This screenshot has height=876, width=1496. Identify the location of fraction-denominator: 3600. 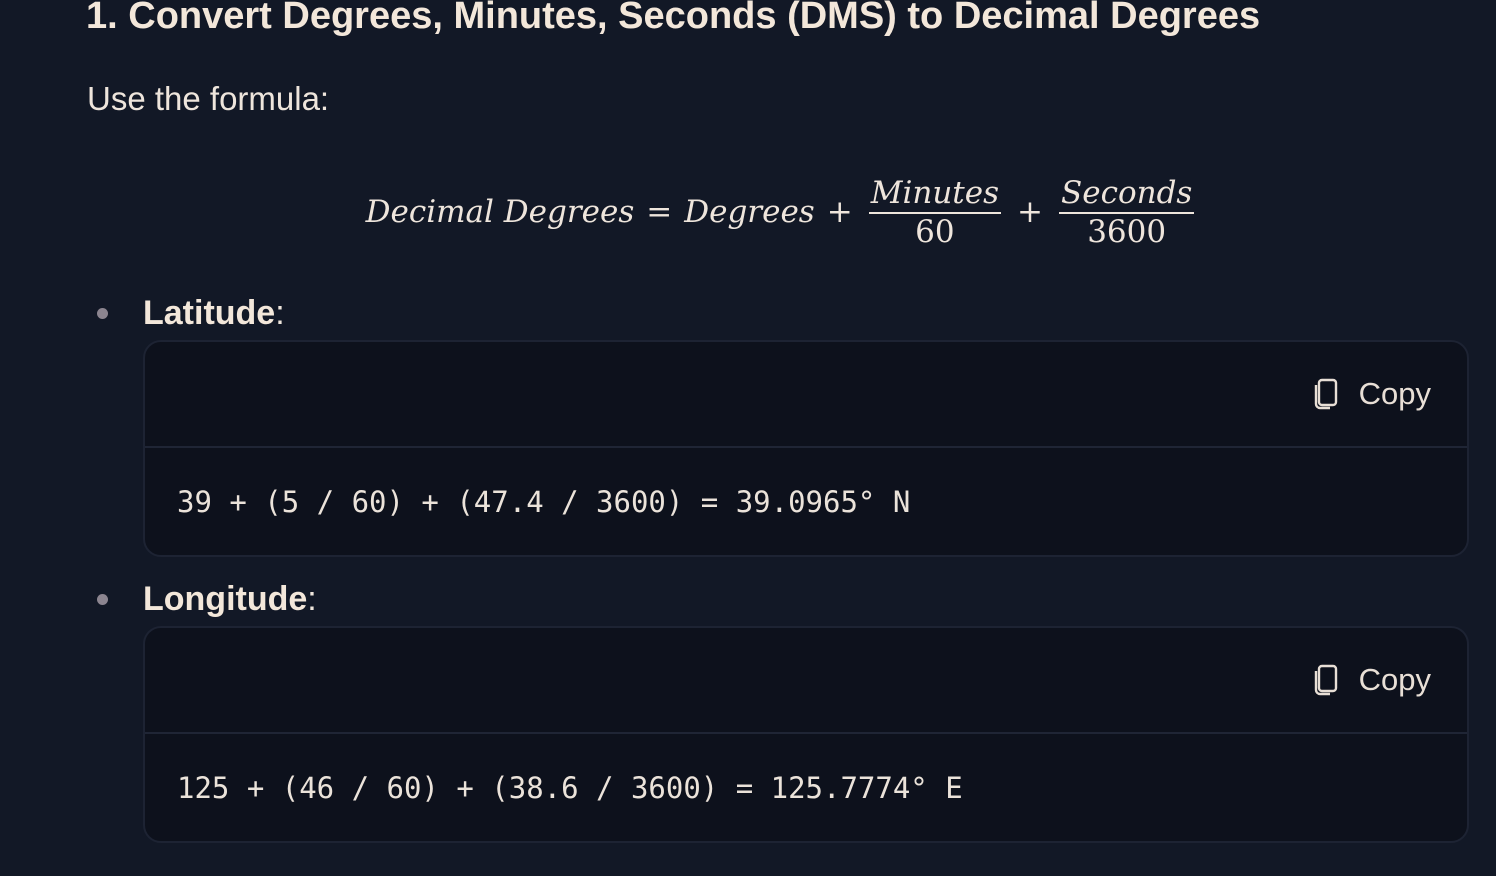
(1127, 231).